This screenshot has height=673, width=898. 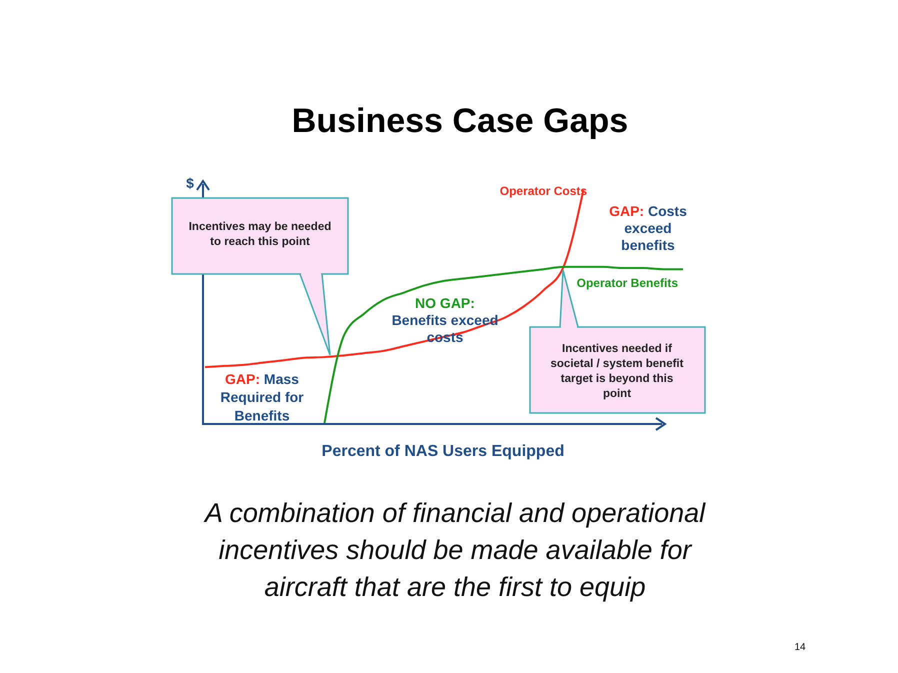 What do you see at coordinates (260, 234) in the screenshot?
I see `annotation: Incentives may be needed to reach this point` at bounding box center [260, 234].